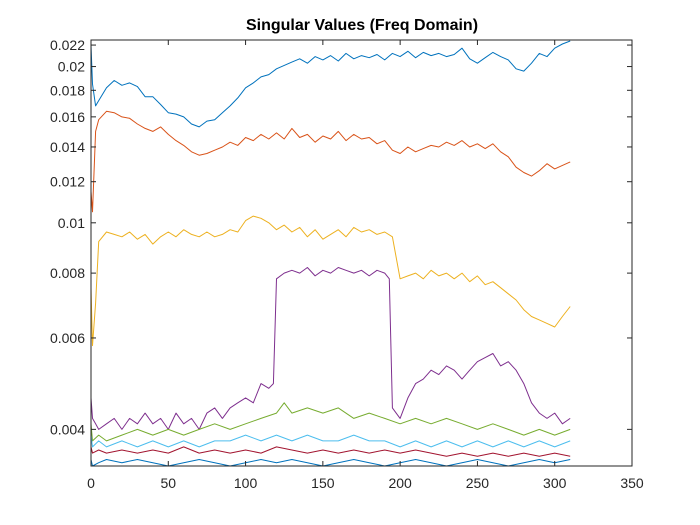 The width and height of the screenshot is (700, 525). I want to click on x-tick-label: 200, so click(400, 483).